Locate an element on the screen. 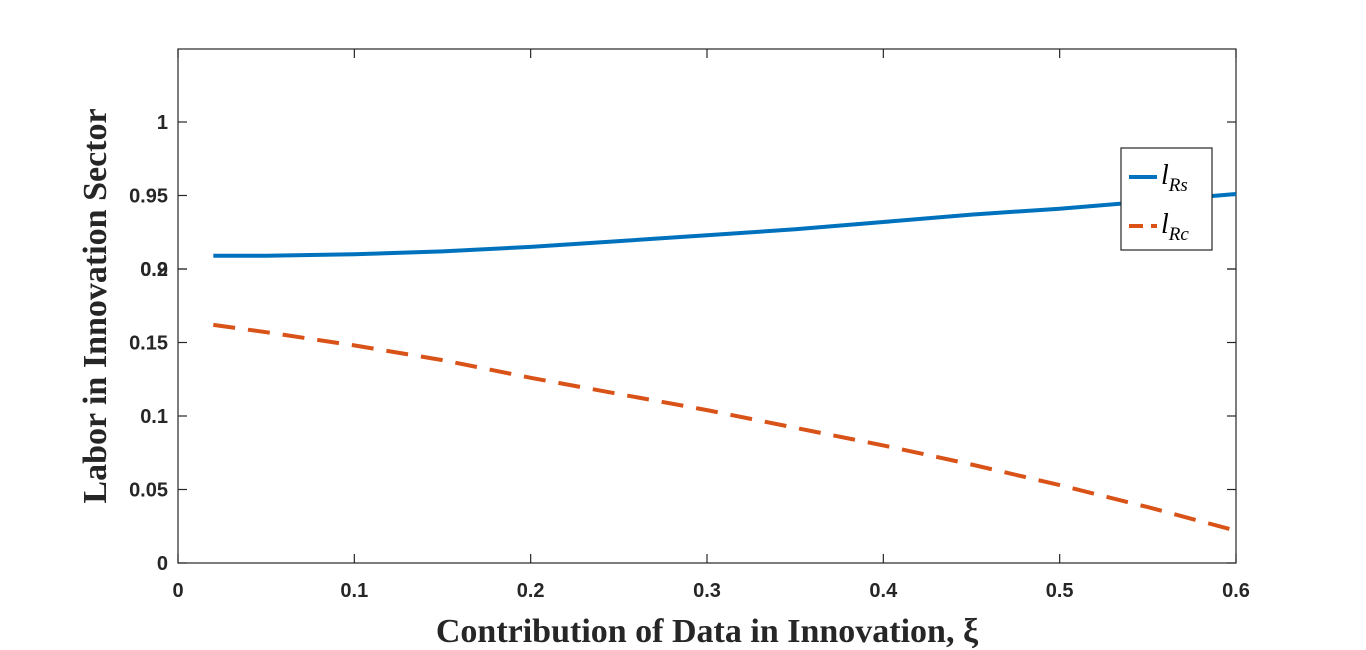 Image resolution: width=1366 pixels, height=650 pixels. y-tick-label: 0 is located at coordinates (162, 564).